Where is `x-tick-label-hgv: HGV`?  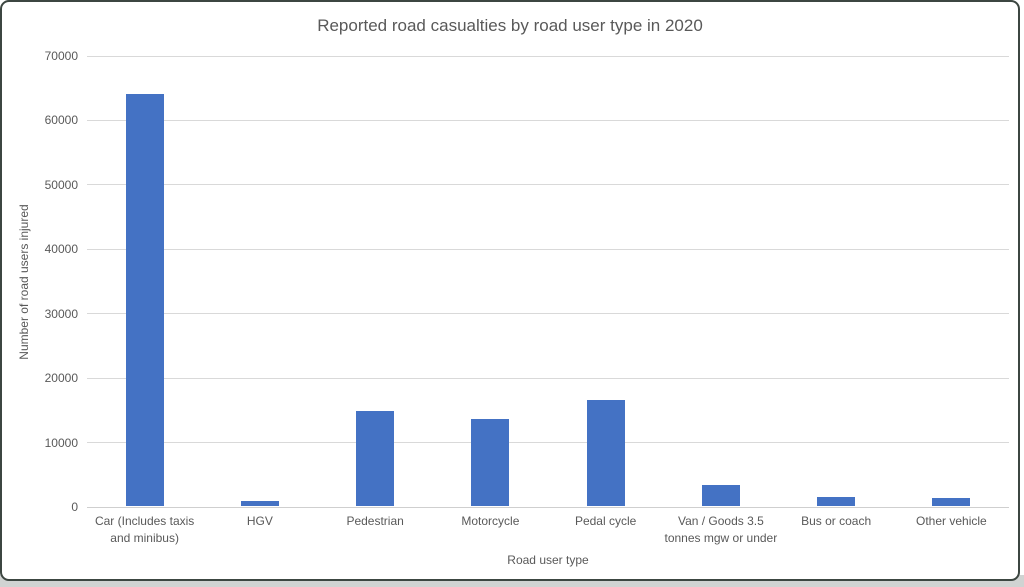 x-tick-label-hgv: HGV is located at coordinates (259, 521).